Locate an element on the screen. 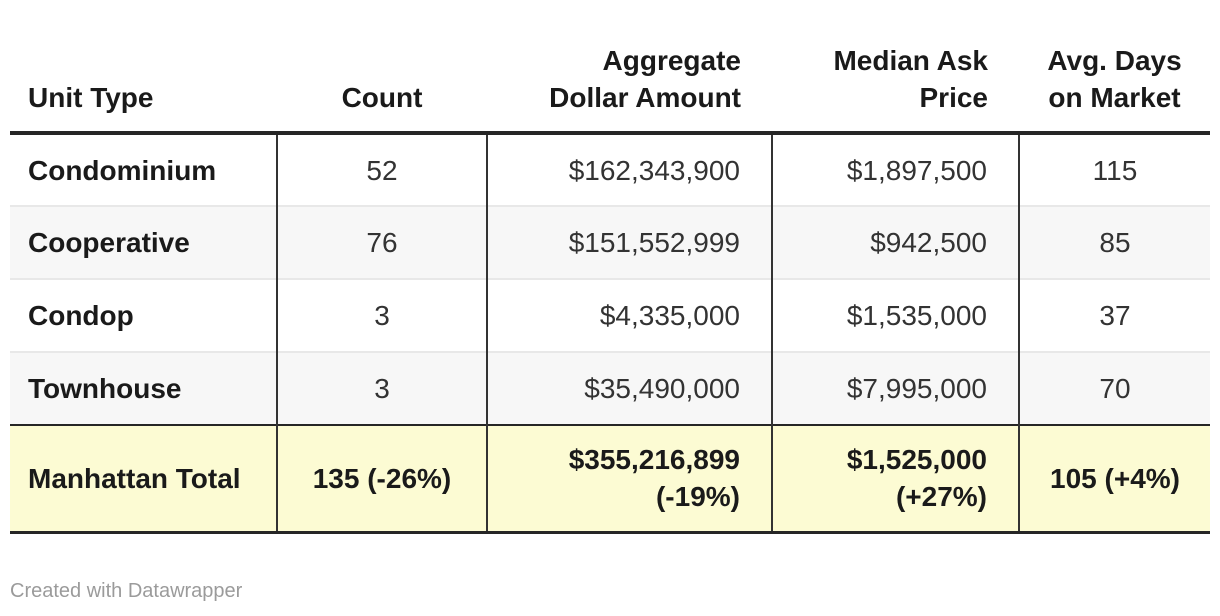 This screenshot has height=616, width=1220. column-header-unit-type: Unit Type is located at coordinates (143, 67).